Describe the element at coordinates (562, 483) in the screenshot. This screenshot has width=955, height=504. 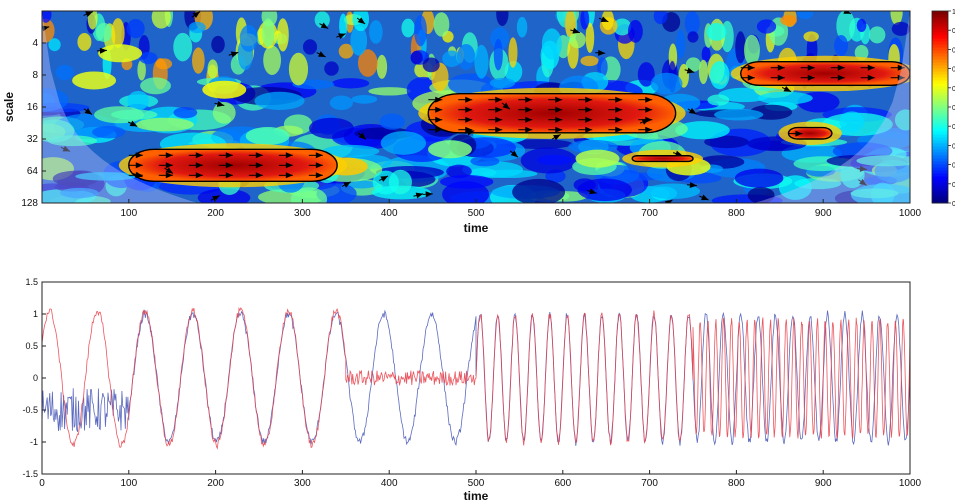
I see `timeseries-xtick-label: 600` at that location.